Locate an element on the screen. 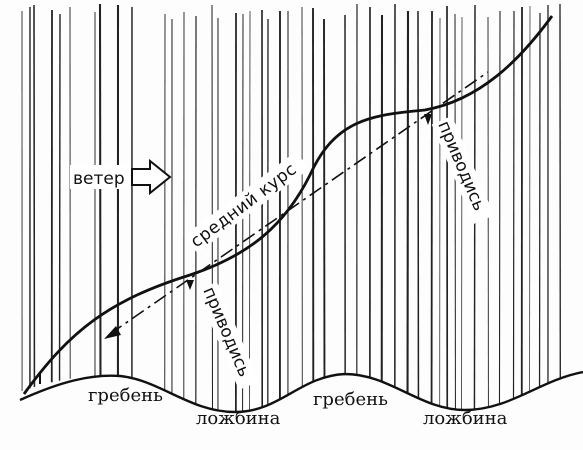  luff-label-2-bg is located at coordinates (463, 169).